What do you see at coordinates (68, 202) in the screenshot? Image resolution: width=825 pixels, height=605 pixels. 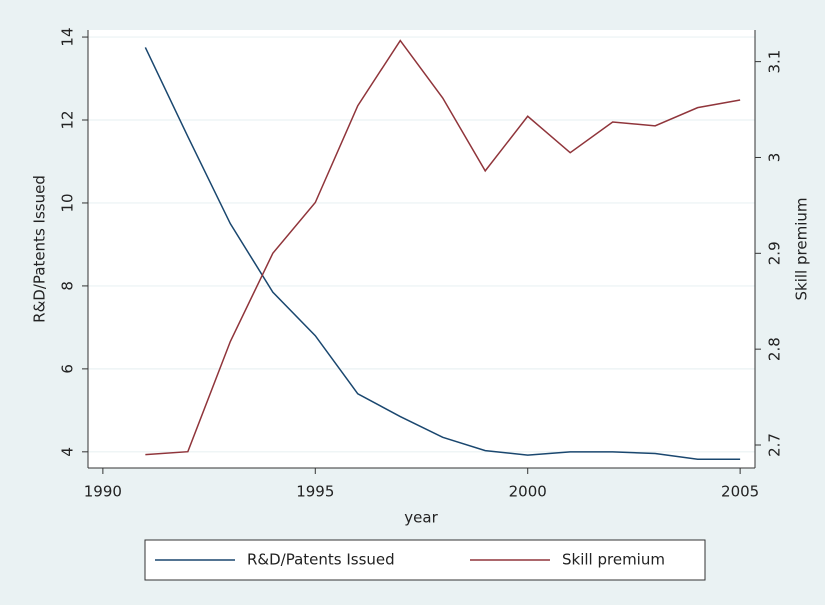 I see `y-tick-label: 10` at bounding box center [68, 202].